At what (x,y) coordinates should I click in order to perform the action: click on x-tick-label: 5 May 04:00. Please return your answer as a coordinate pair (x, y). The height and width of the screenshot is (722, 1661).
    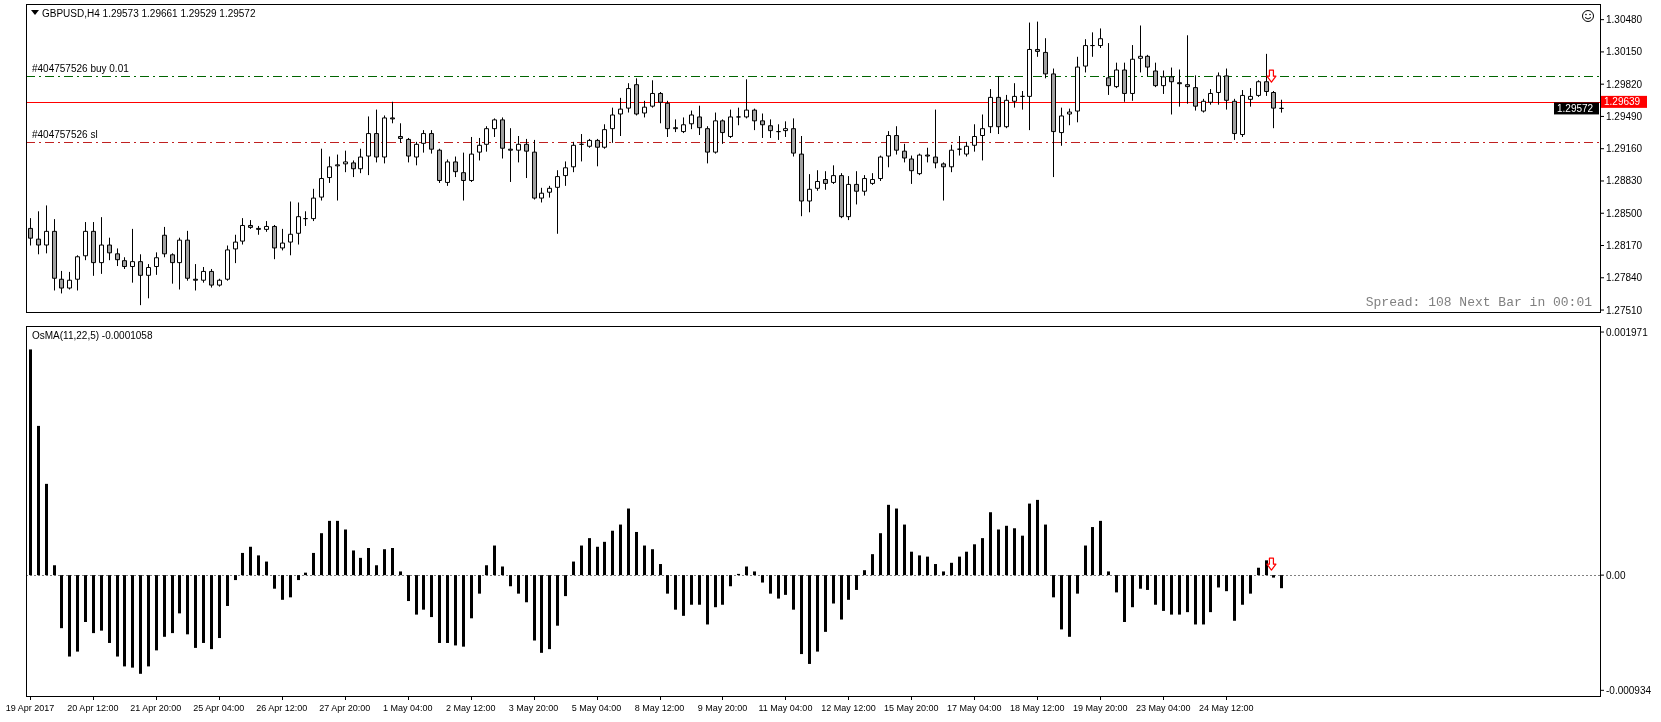
    Looking at the image, I should click on (596, 708).